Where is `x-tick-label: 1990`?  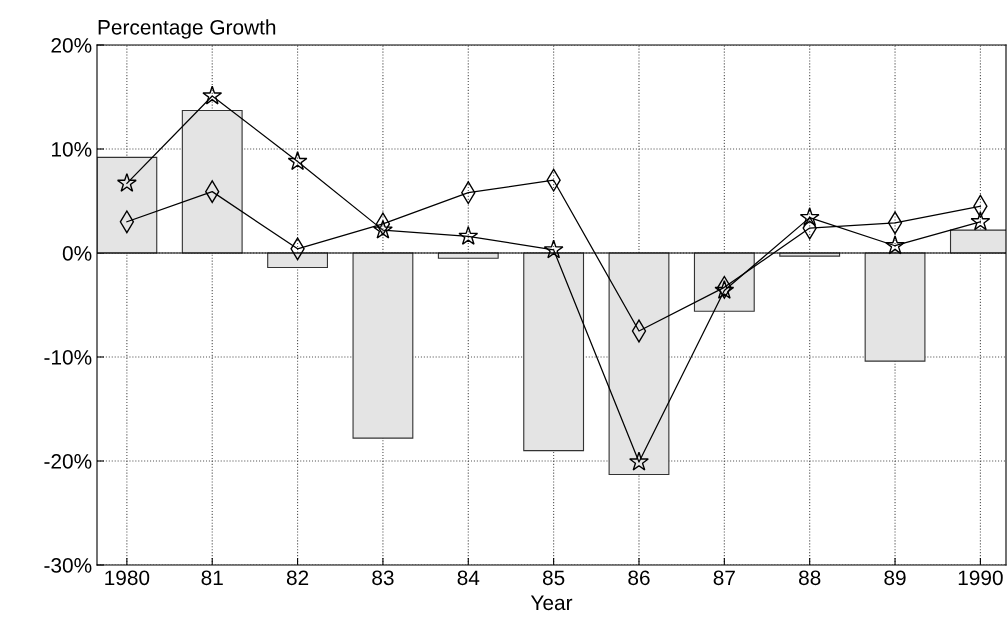
x-tick-label: 1990 is located at coordinates (980, 578).